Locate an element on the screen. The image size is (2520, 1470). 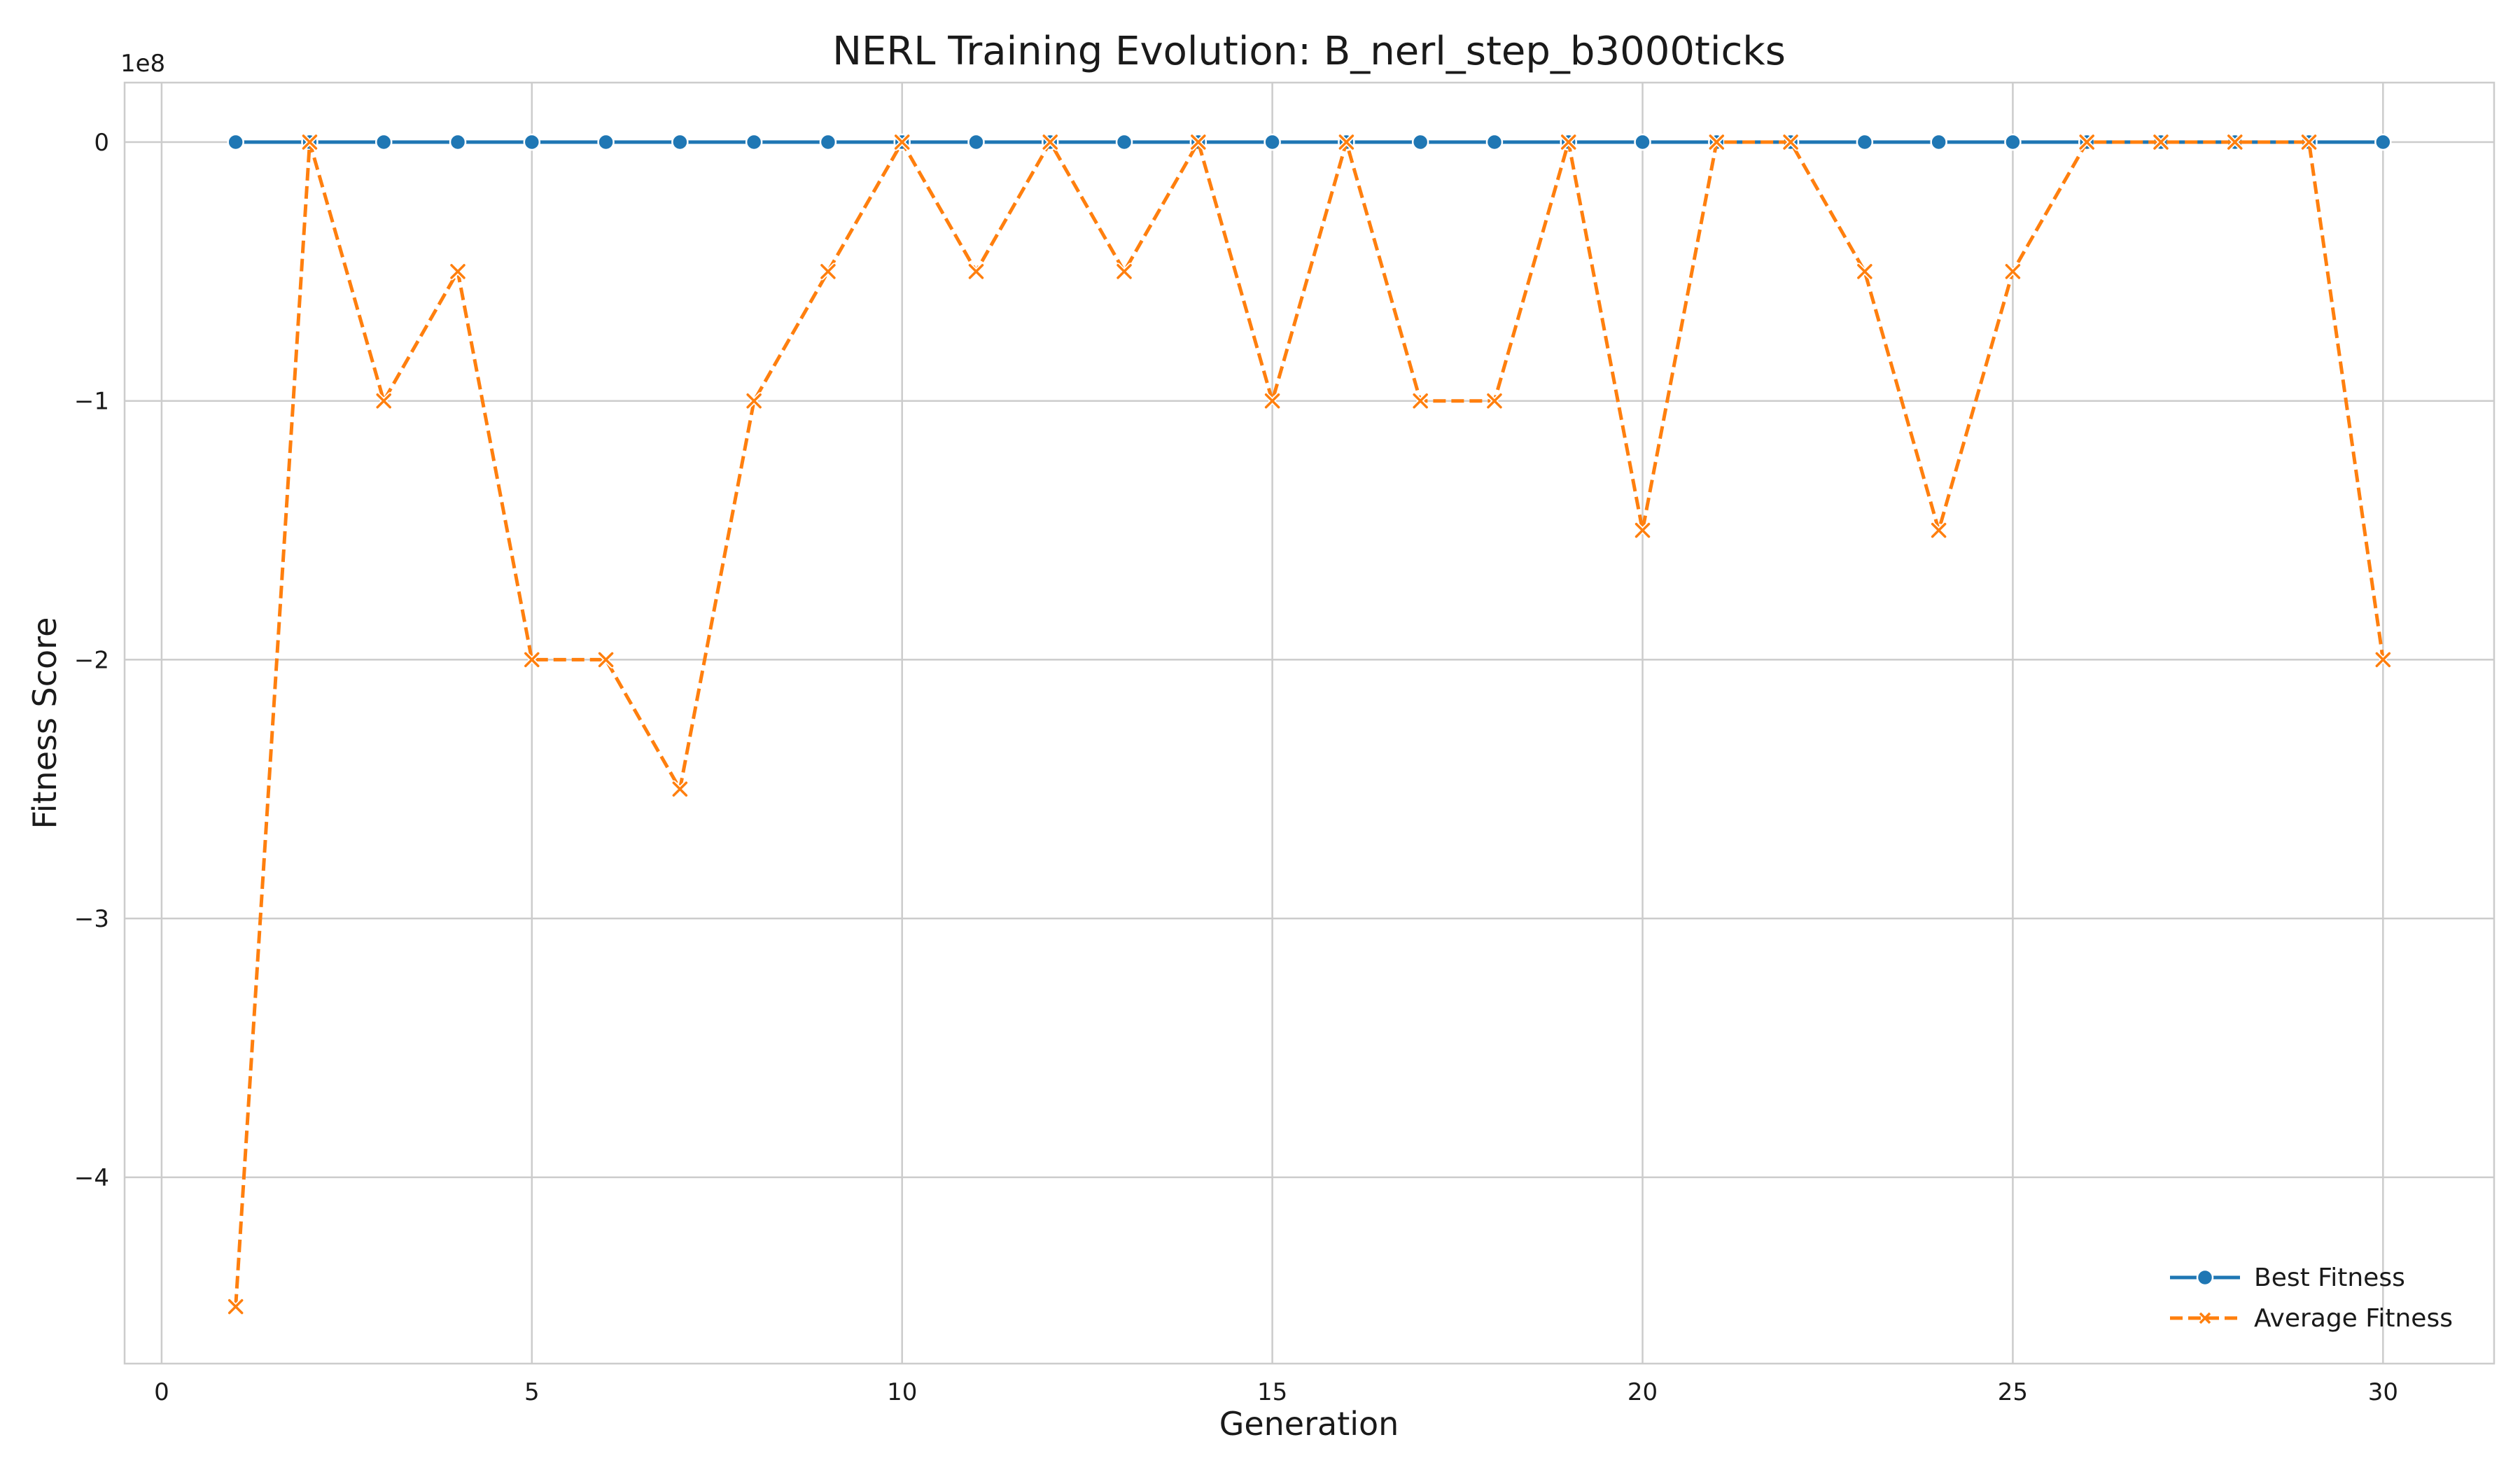
y-axis-label: Fitness Score is located at coordinates (45, 723).